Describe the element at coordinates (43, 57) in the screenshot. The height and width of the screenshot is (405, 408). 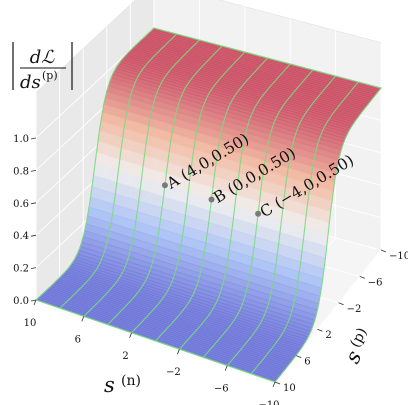
I see `z-label-numerator: dℒ` at that location.